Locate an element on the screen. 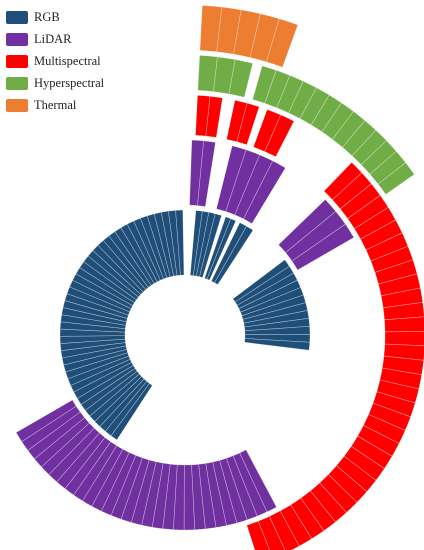 This screenshot has height=550, width=424. legend-item-rgb: RGB is located at coordinates (55, 17).